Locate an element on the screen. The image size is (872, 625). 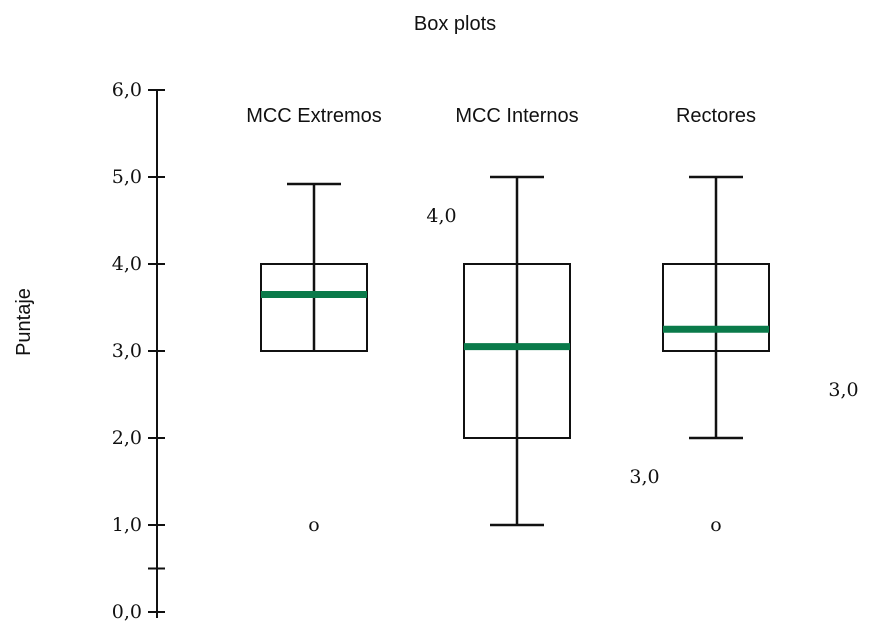
y-tick-label: 6,0 is located at coordinates (127, 90).